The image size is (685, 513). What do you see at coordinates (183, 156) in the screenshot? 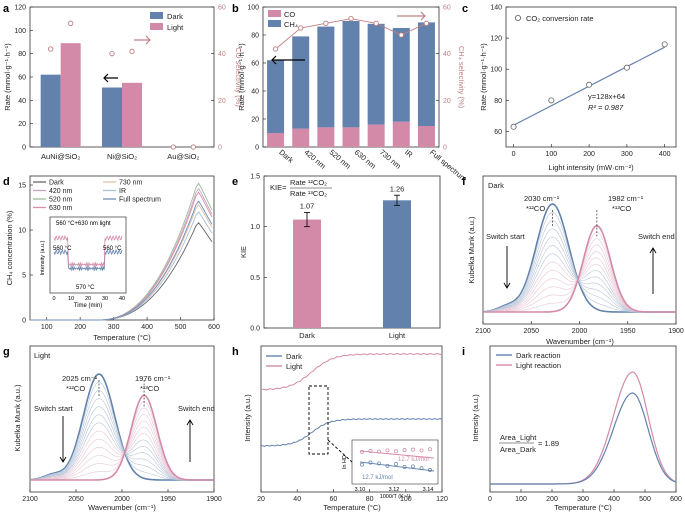
I see `category-label-2: Au@SiO₂` at bounding box center [183, 156].